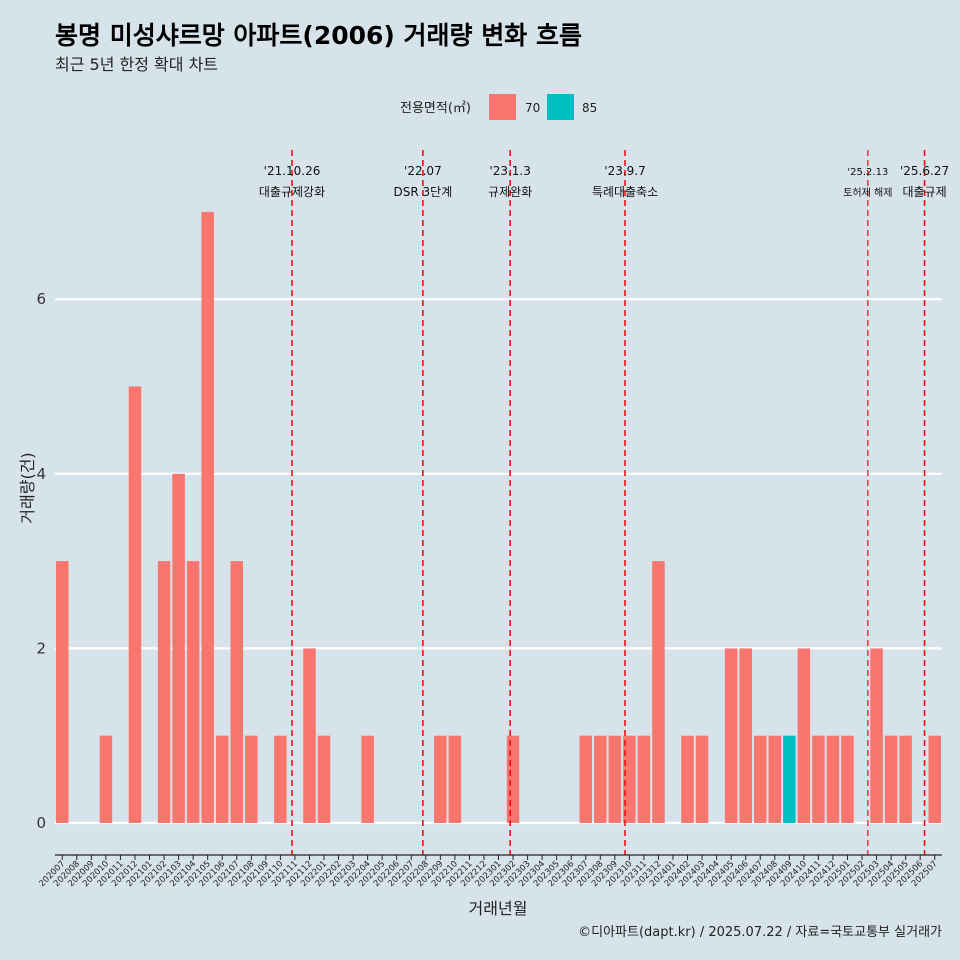  I want to click on event-date: '23.1.3, so click(509, 171).